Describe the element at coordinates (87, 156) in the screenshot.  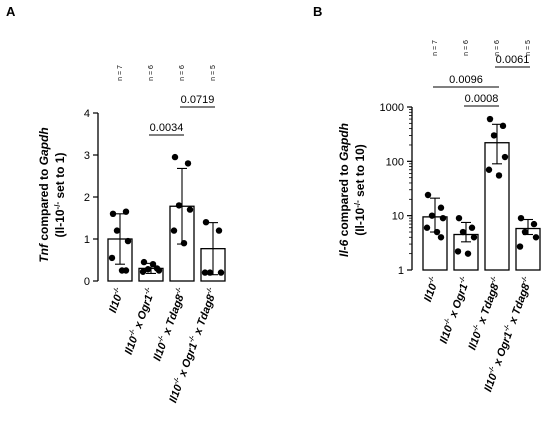
I see `y-tick-label: 3` at that location.